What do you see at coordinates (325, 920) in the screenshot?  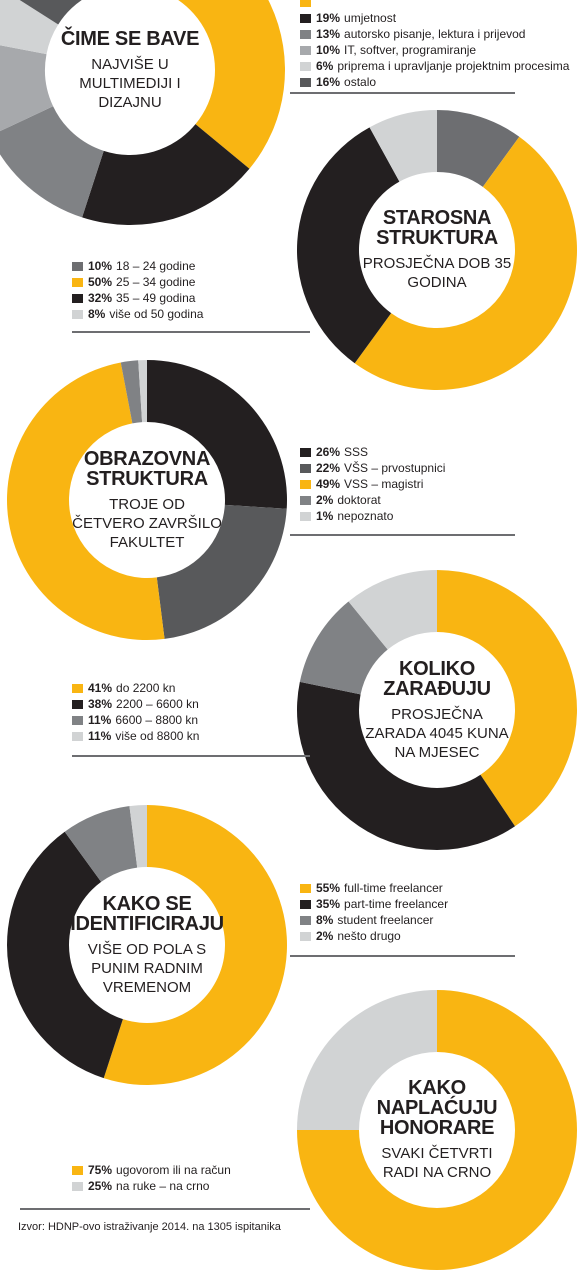 I see `legend-value: 8%` at bounding box center [325, 920].